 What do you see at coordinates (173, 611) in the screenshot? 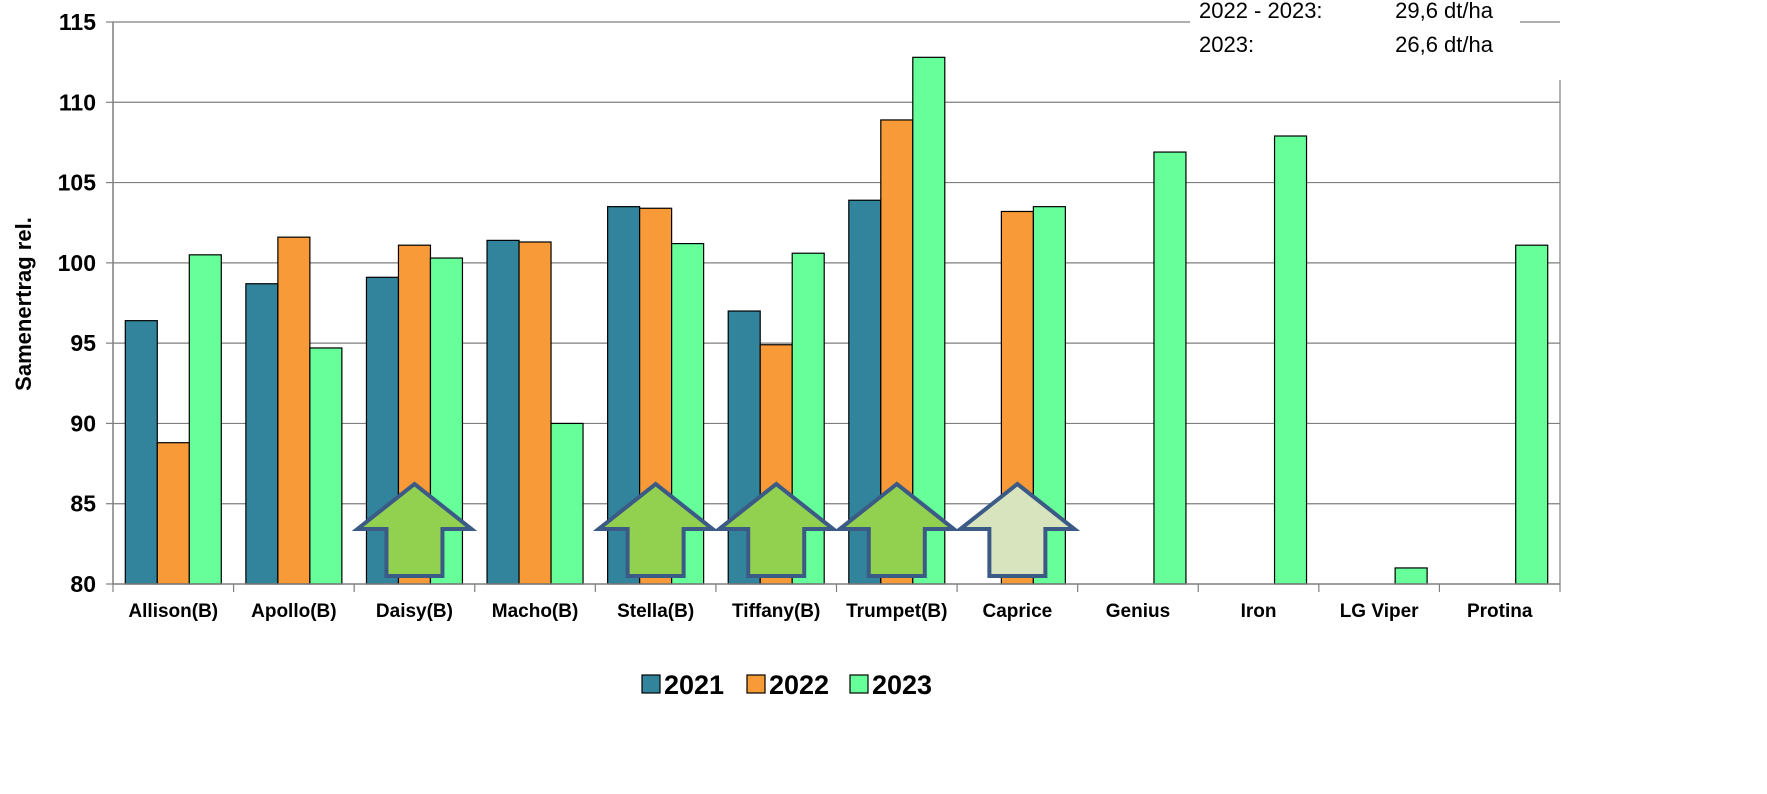
I see `x-tick-label: Allison(B)` at bounding box center [173, 611].